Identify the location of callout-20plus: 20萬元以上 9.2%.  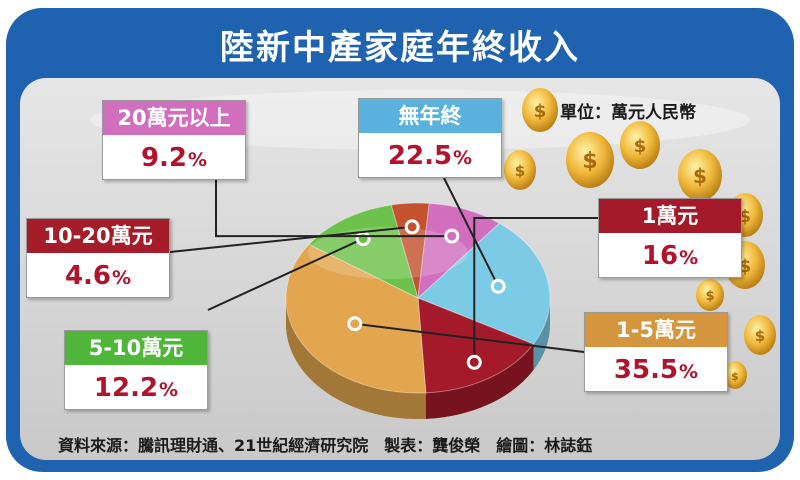
(174, 140).